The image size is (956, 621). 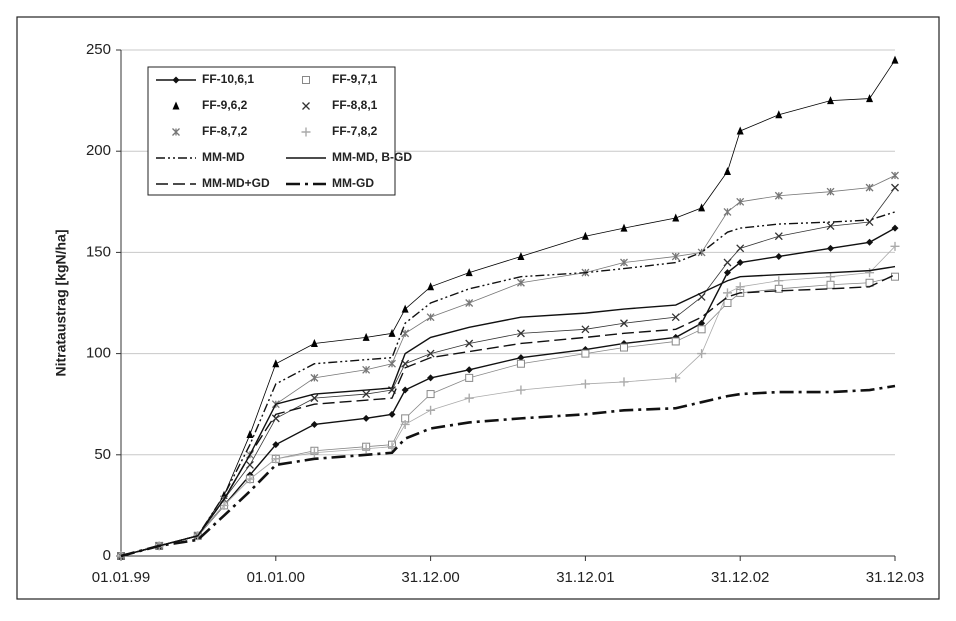 I want to click on legend-label: MM-MD, so click(x=223, y=157).